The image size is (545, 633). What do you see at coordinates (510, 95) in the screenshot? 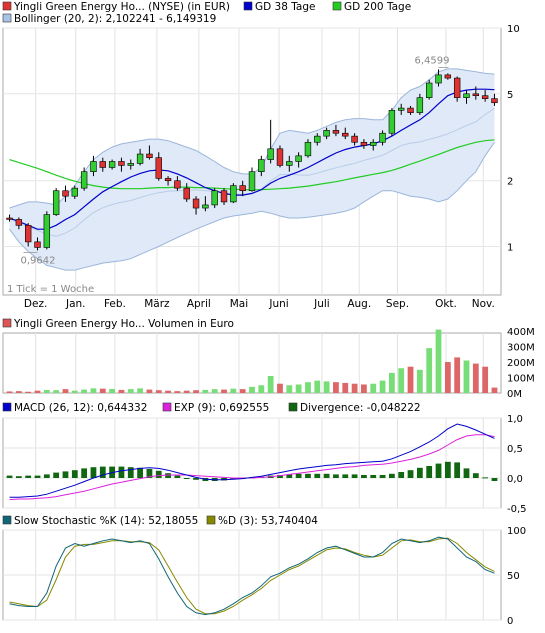
I see `price-y-tick: 5` at bounding box center [510, 95].